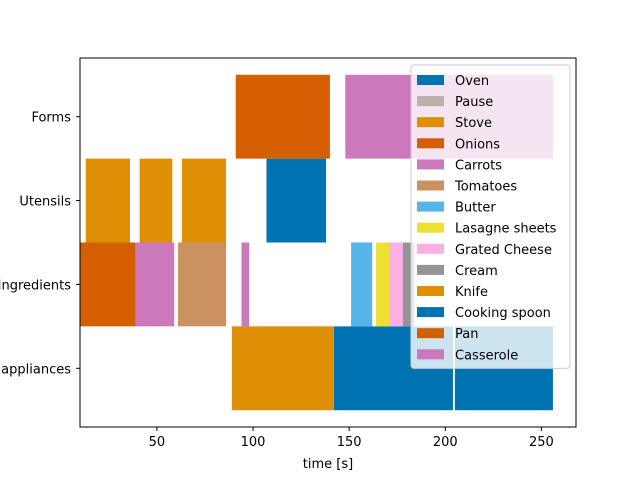 The image size is (640, 480). Describe the element at coordinates (486, 355) in the screenshot. I see `legend-label: Casserole` at that location.